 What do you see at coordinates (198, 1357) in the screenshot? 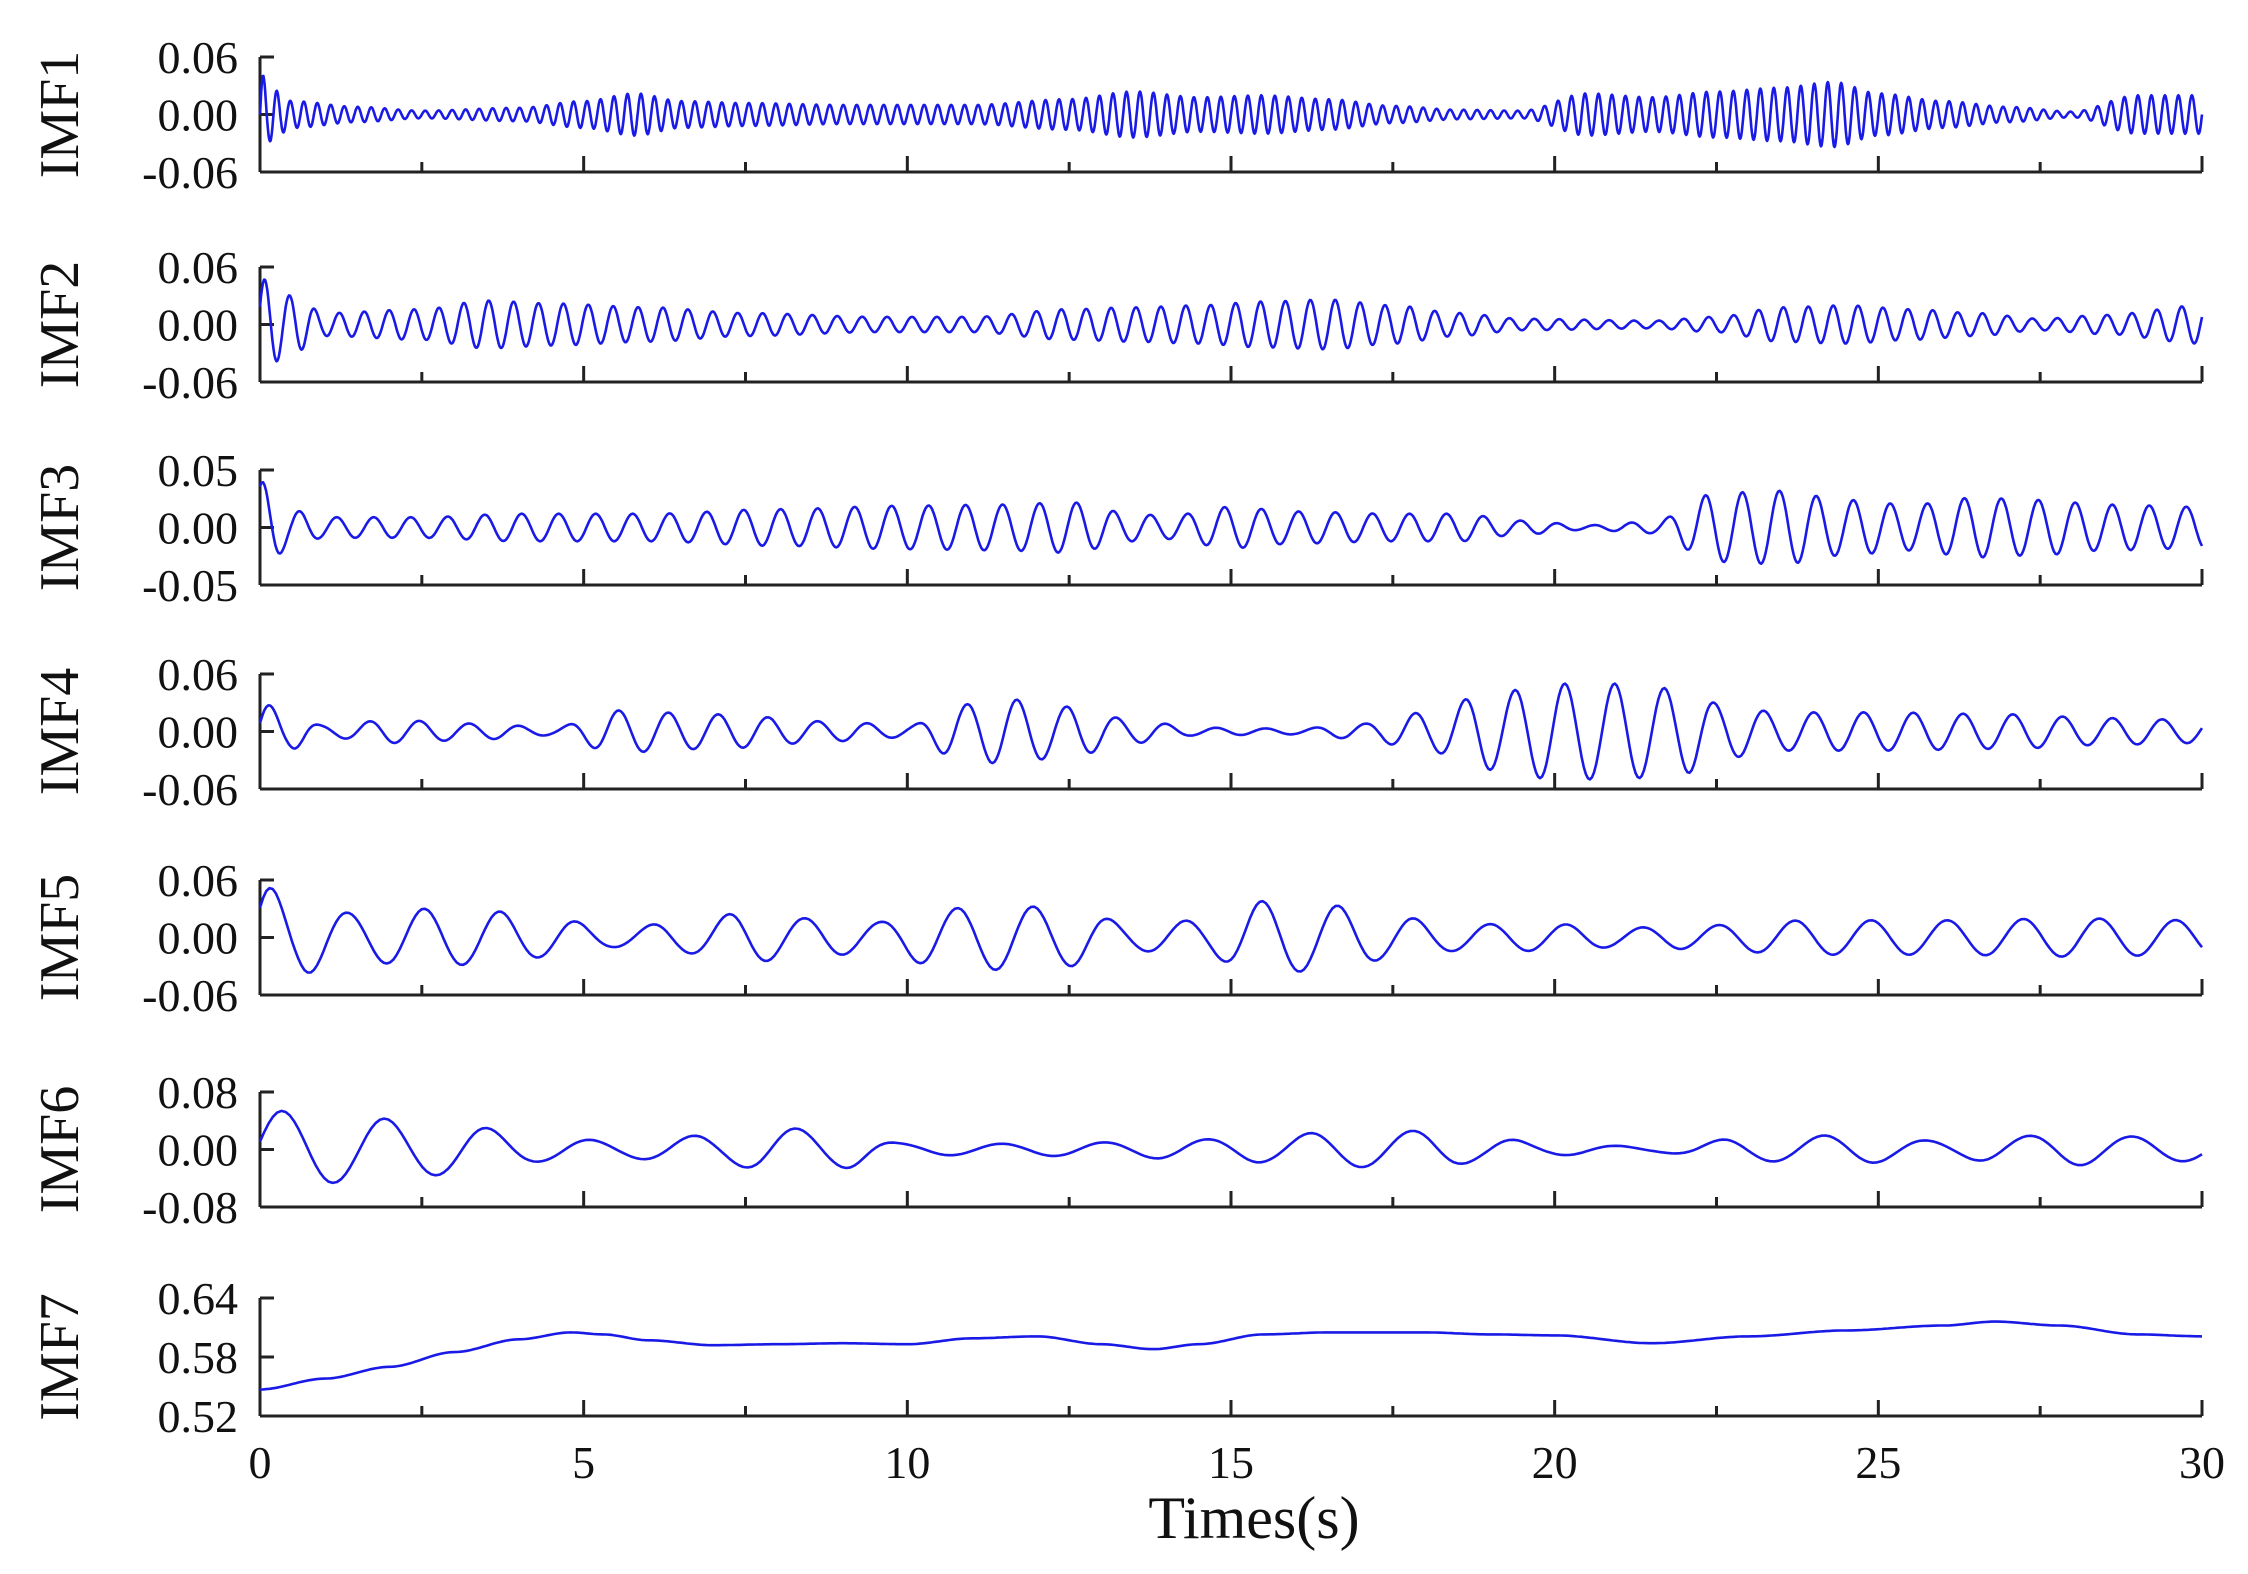
I see `y-tick-label: 0.58` at bounding box center [198, 1357].